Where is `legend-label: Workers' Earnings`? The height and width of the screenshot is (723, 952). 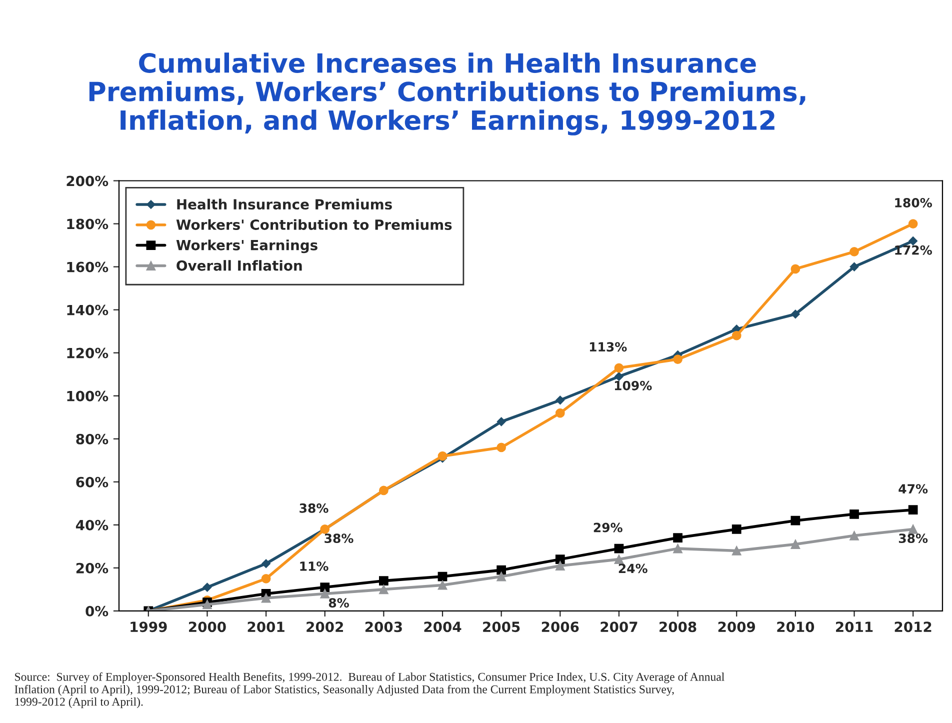 legend-label: Workers' Earnings is located at coordinates (247, 247).